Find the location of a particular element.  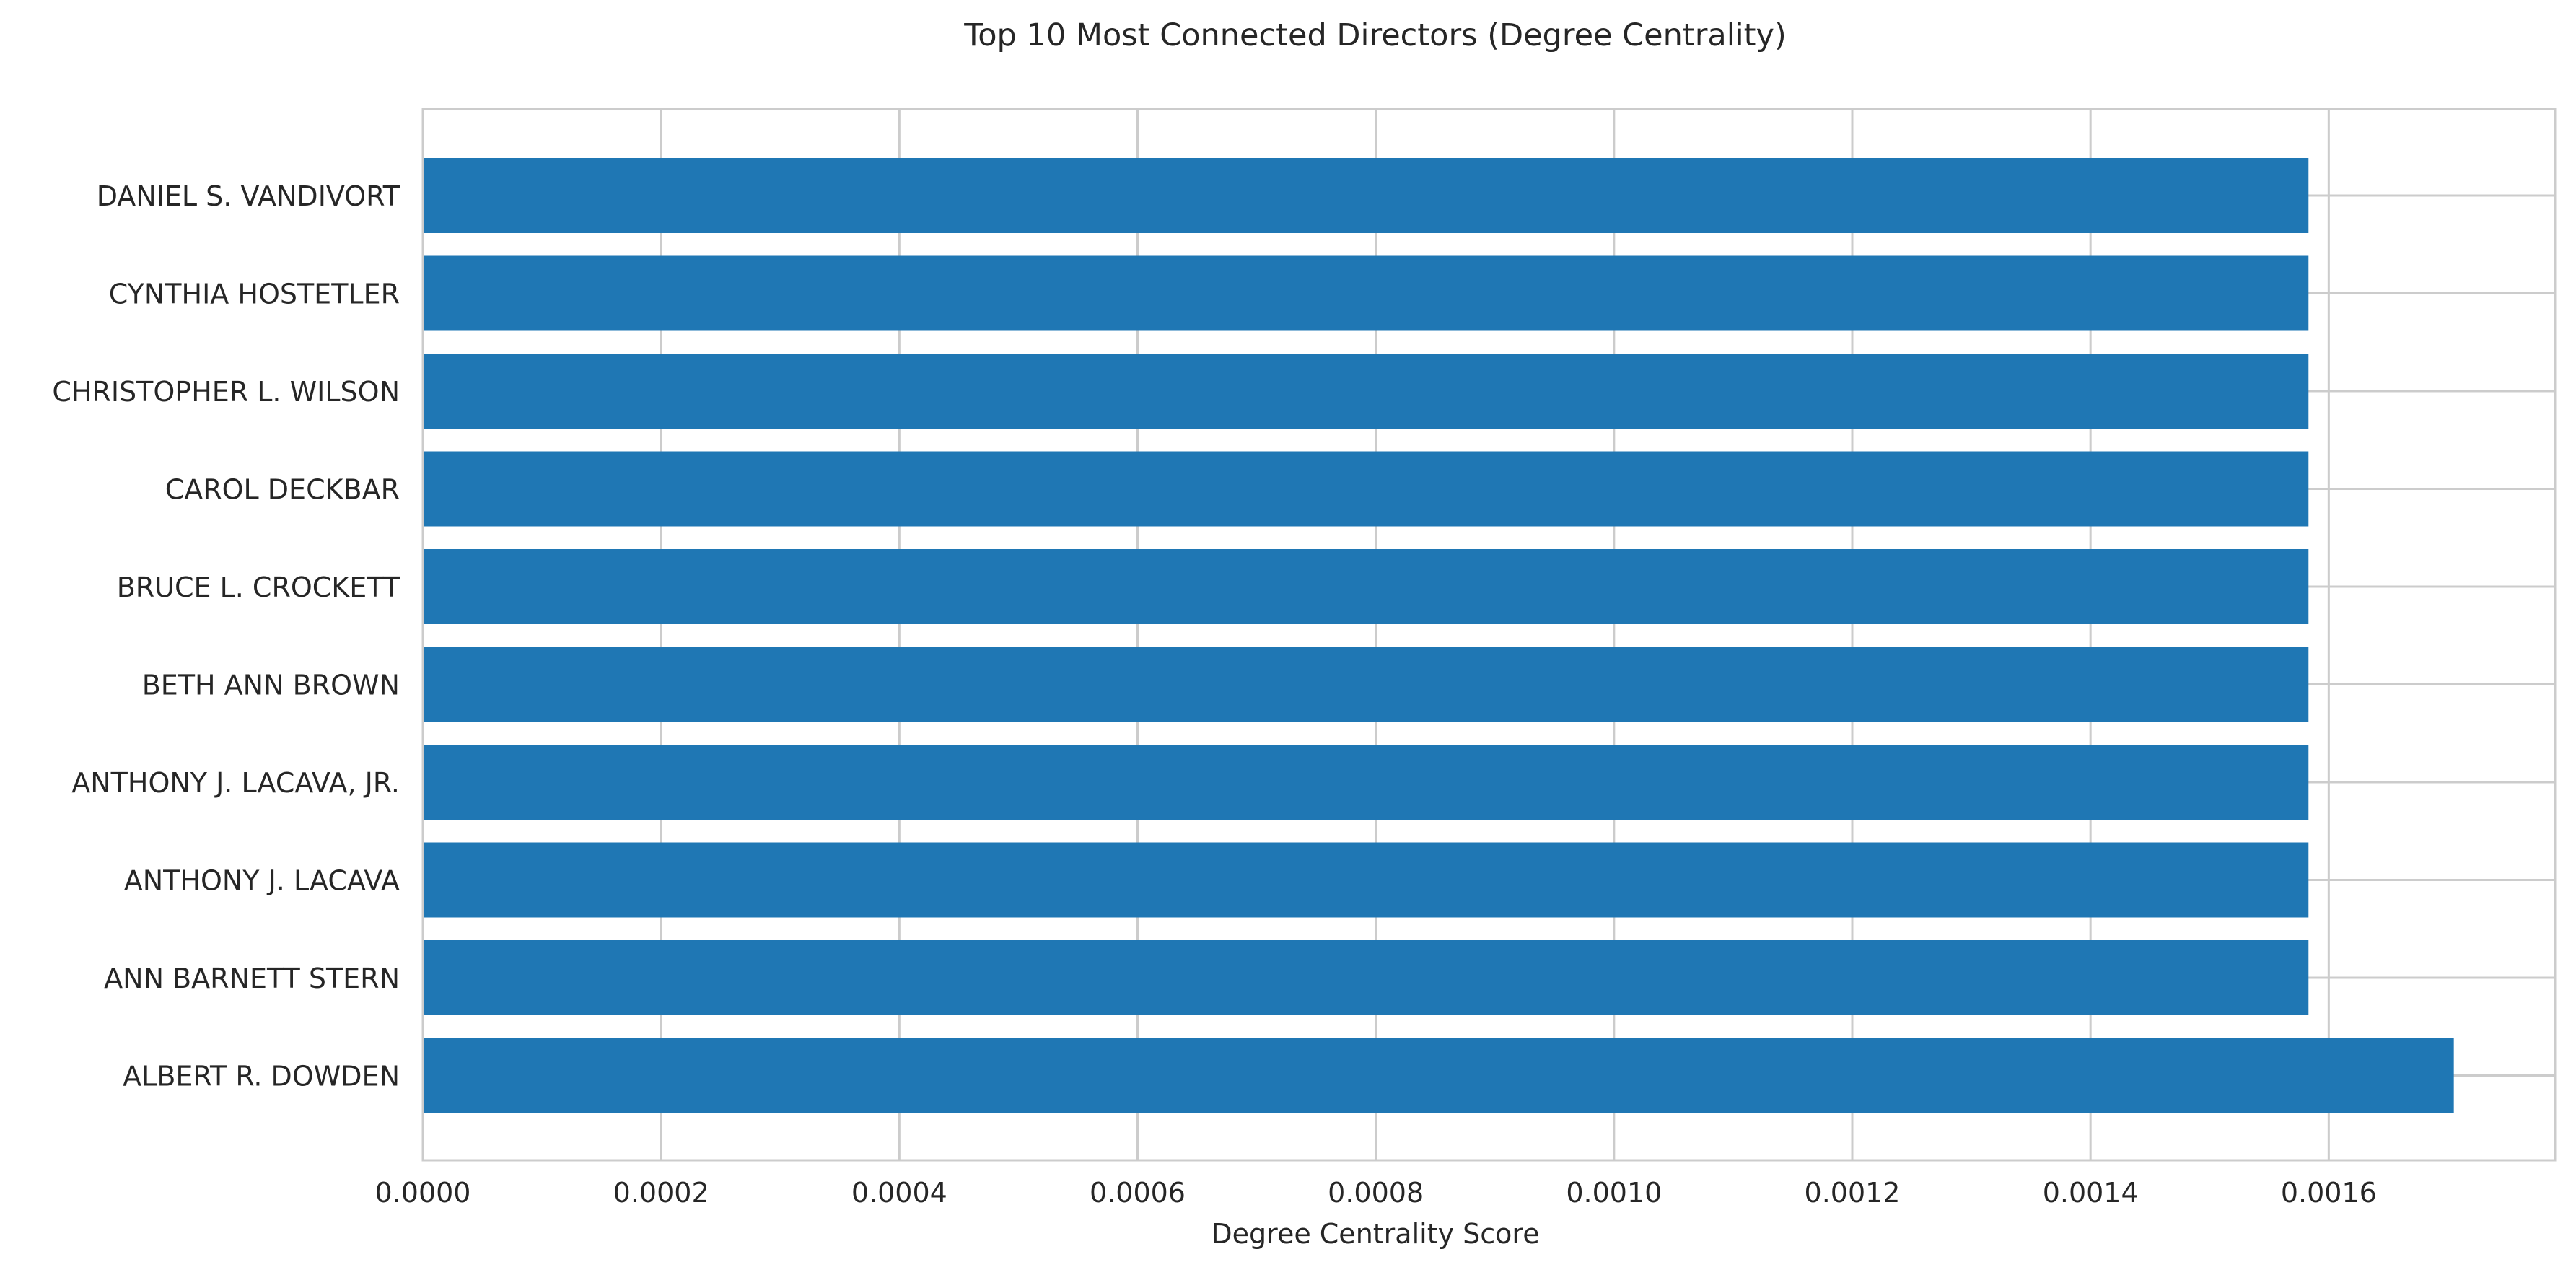

y-tick-label: ANTHONY J. LACAVA is located at coordinates (262, 881).